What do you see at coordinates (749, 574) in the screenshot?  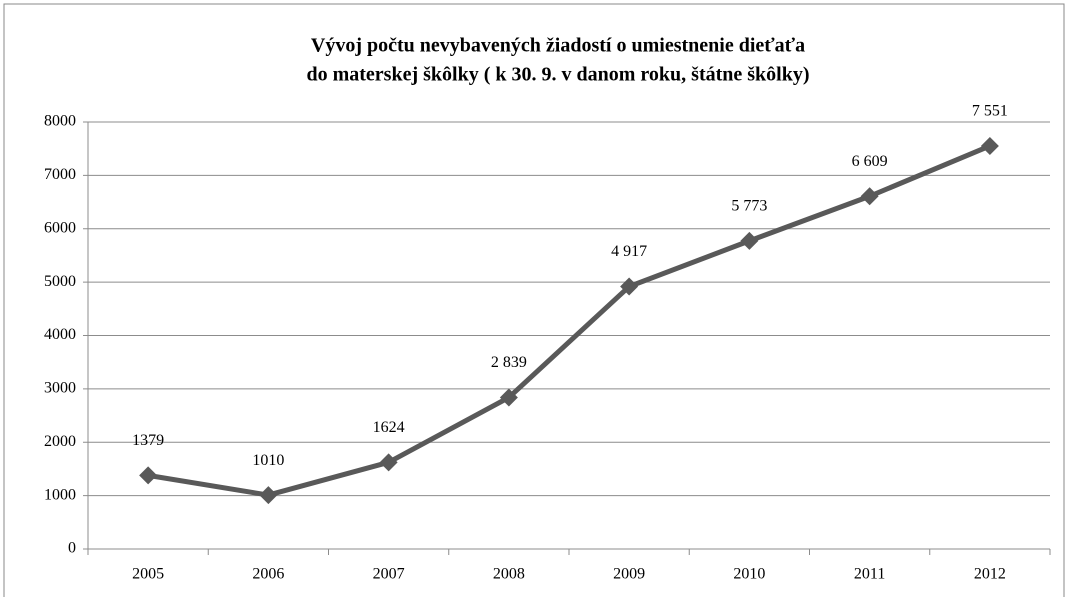 I see `x-tick-label: 2010` at bounding box center [749, 574].